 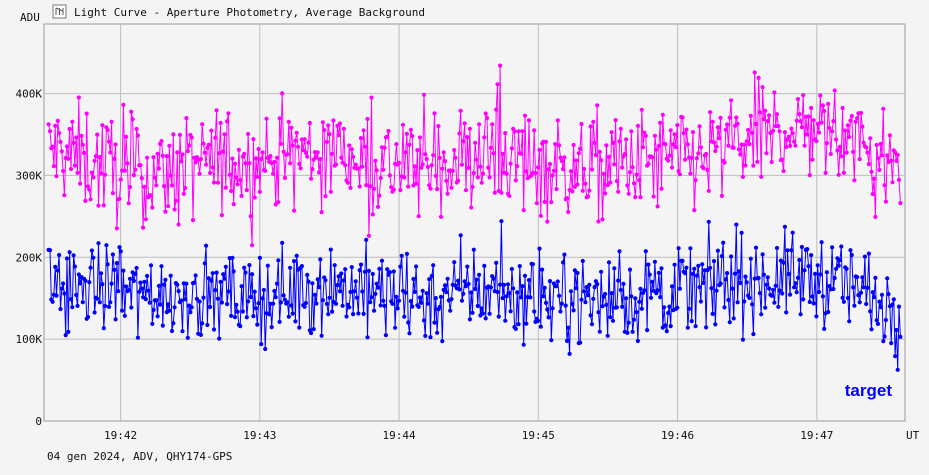 I want to click on y-tick-label: 400K, so click(x=29, y=94).